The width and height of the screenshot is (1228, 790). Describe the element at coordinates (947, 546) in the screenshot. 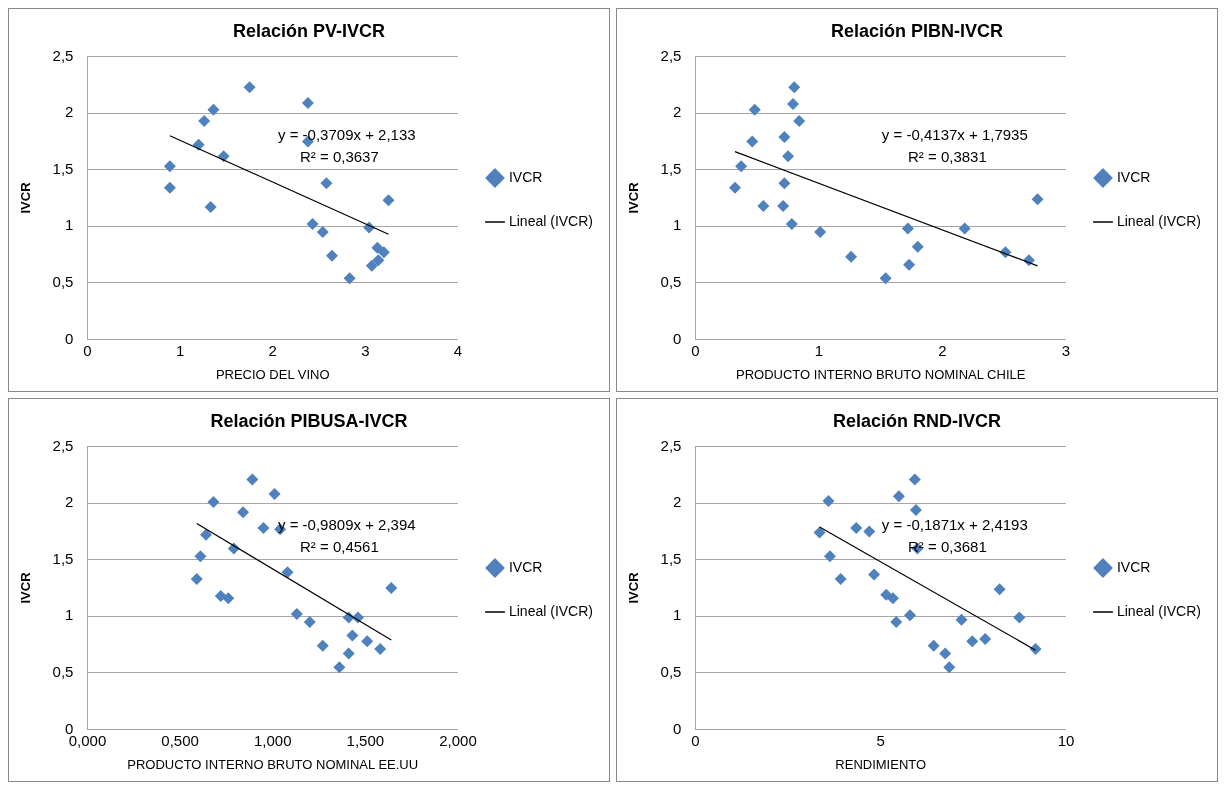

I see `annotation: R² = 0,3681` at that location.